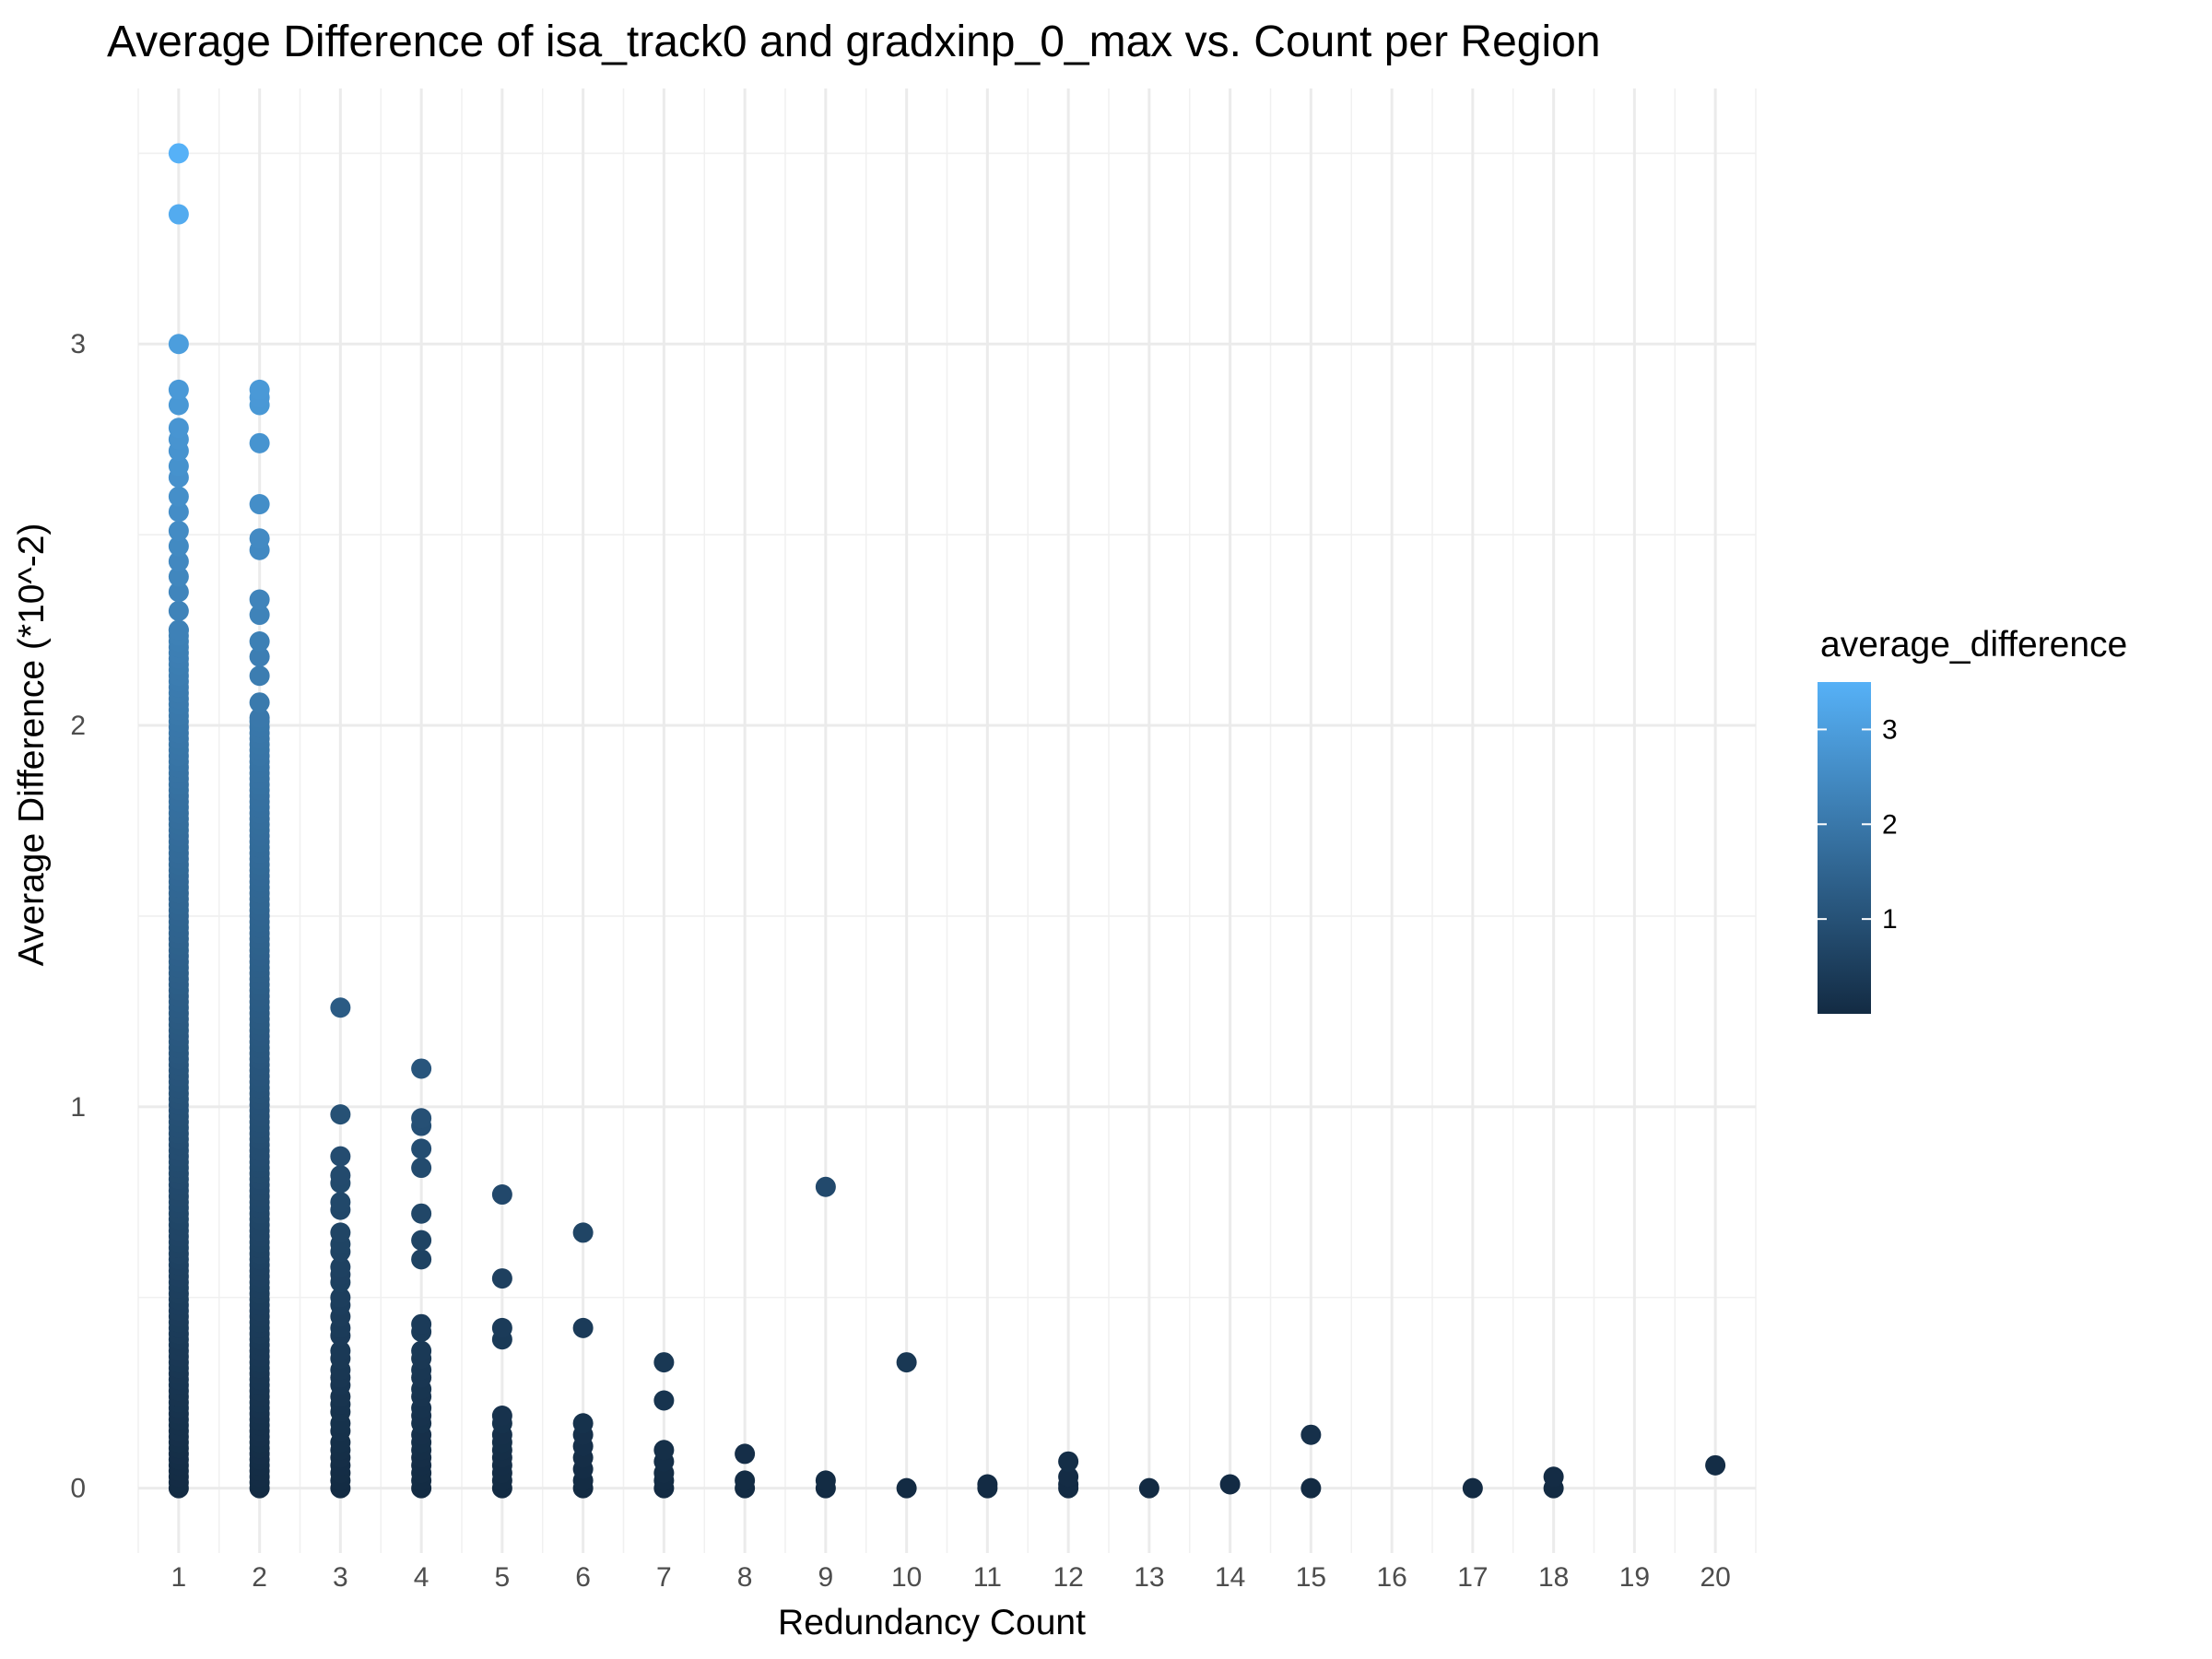 The width and height of the screenshot is (2212, 1659). I want to click on legend-ticks: 1 2 3, so click(1858, 824).